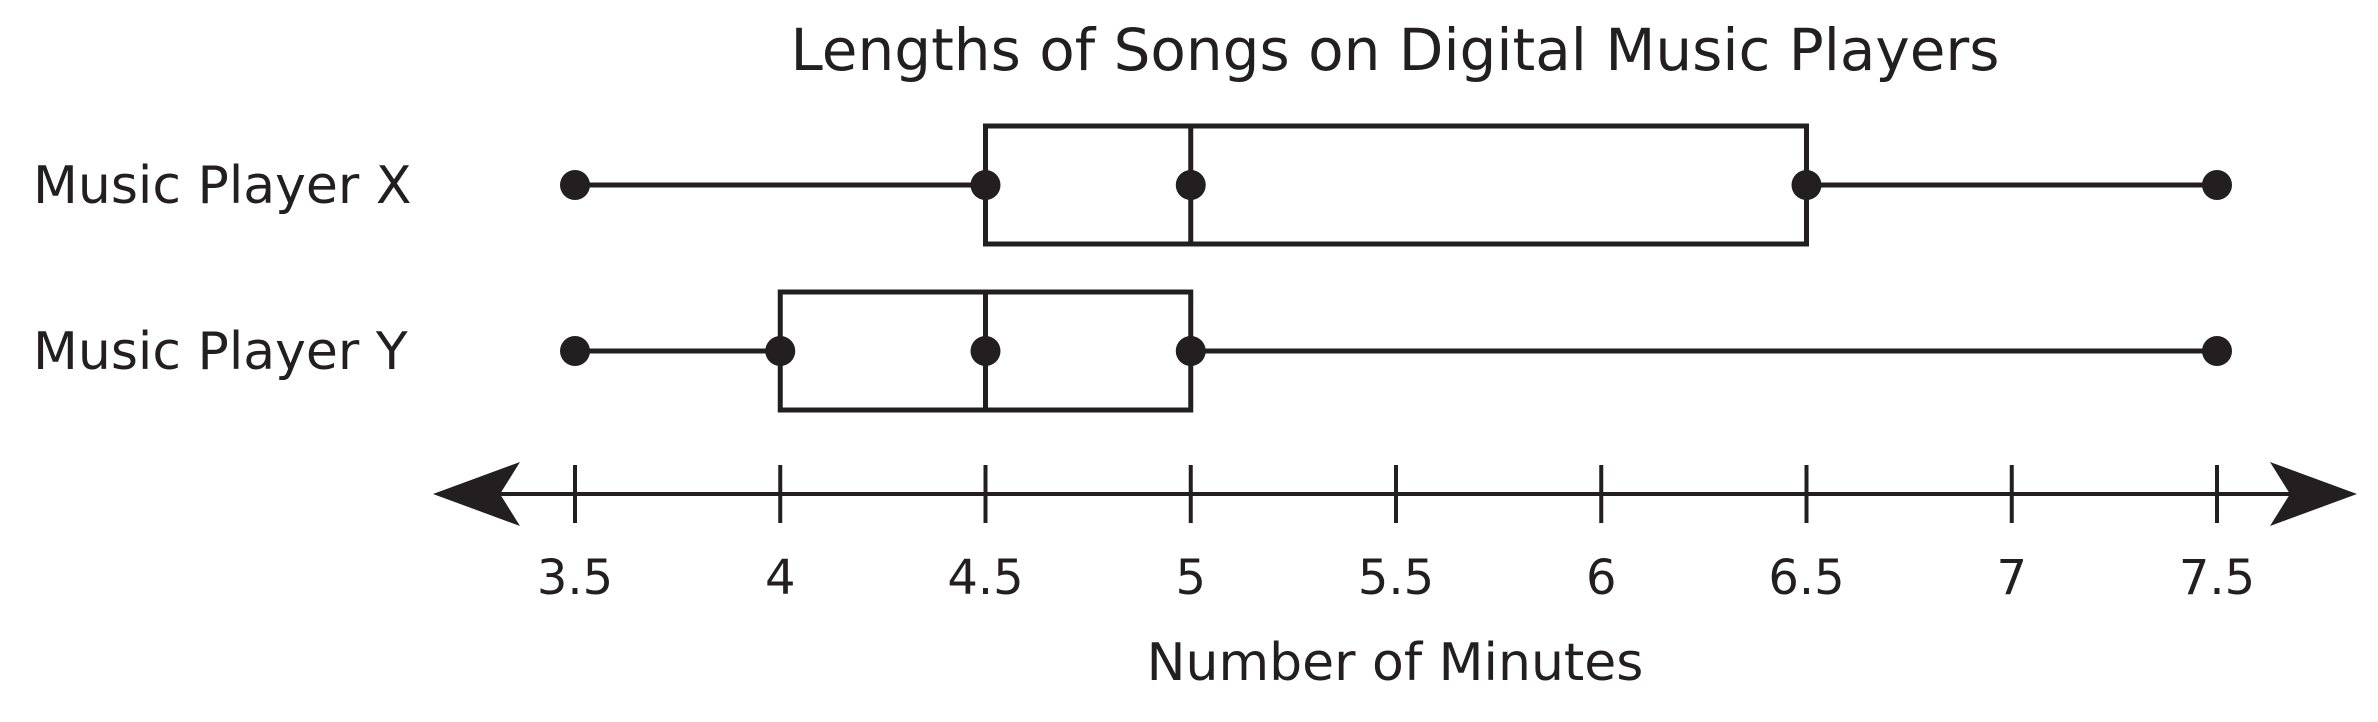 This screenshot has height=722, width=2378. I want to click on left-arrow-icon, so click(476, 494).